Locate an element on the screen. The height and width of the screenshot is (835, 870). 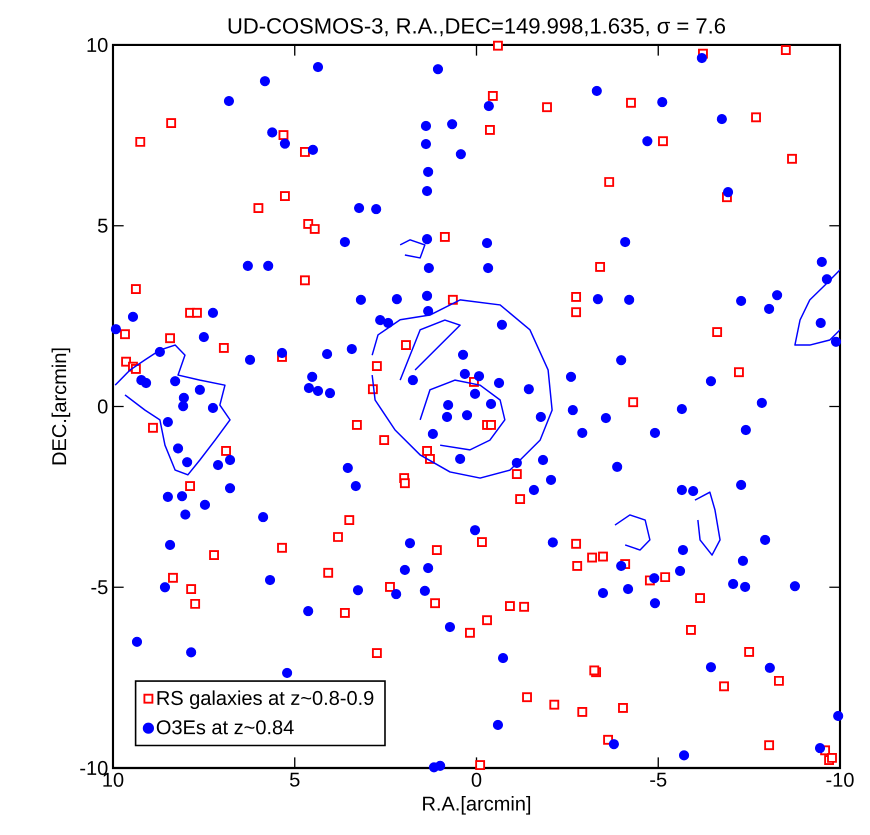
x-tick-label: -10 is located at coordinates (840, 779).